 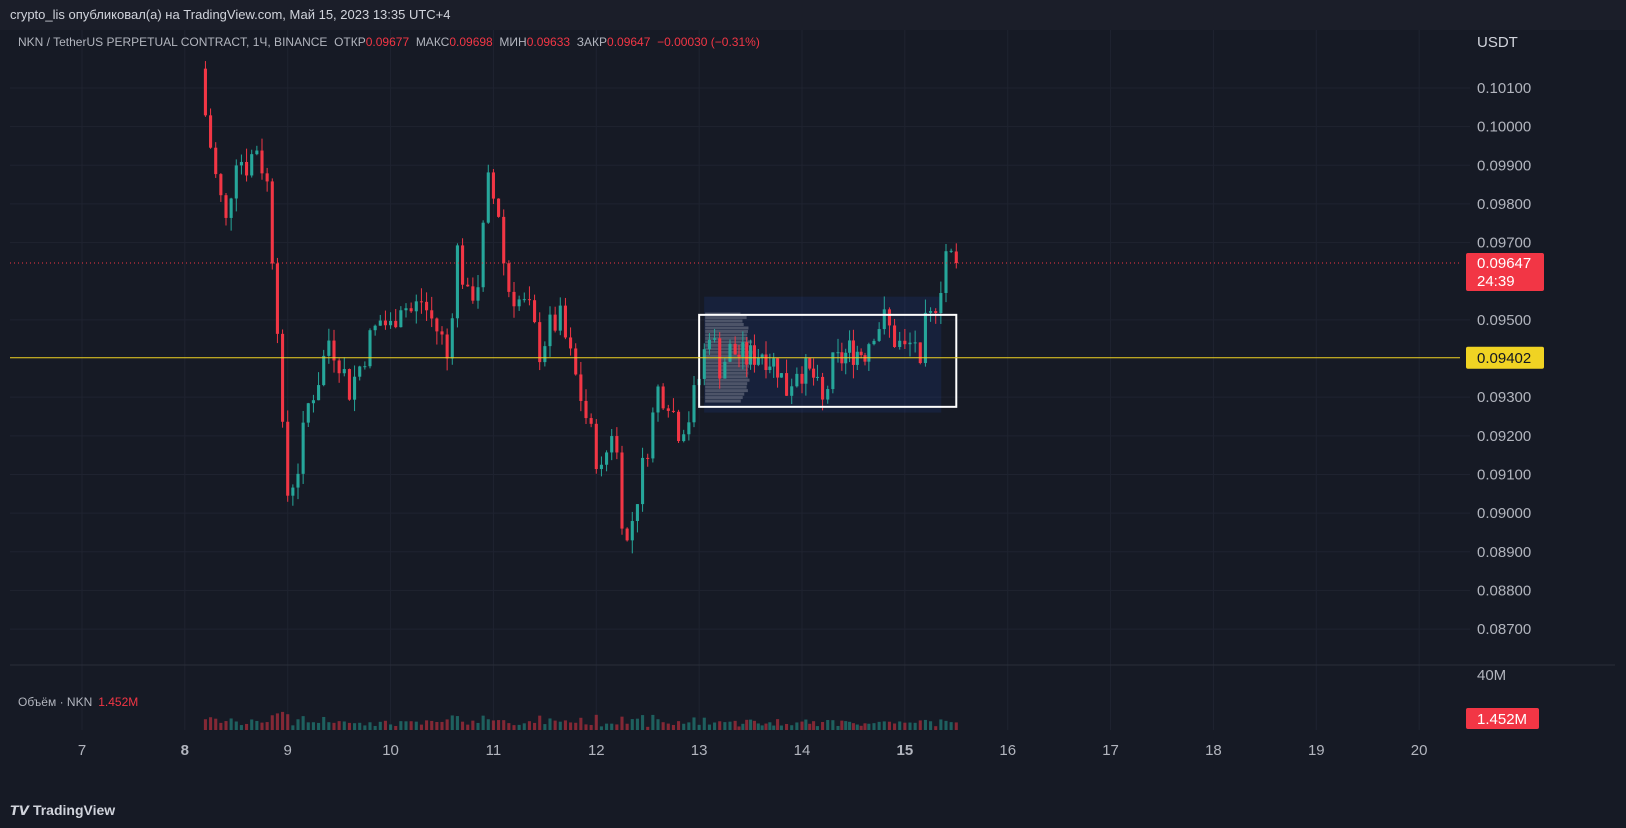 I want to click on volume-bars, so click(x=580, y=720).